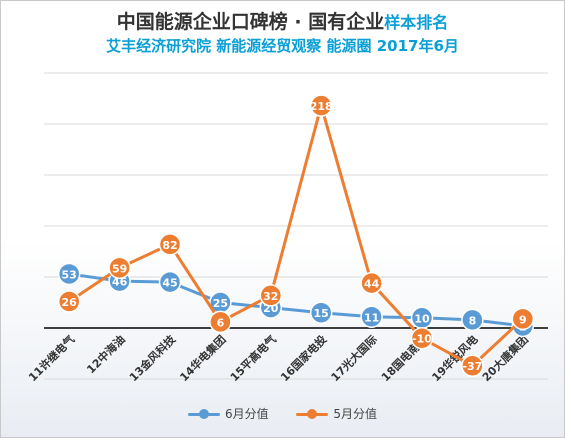 Image resolution: width=565 pixels, height=438 pixels. I want to click on data-label: 15, so click(321, 313).